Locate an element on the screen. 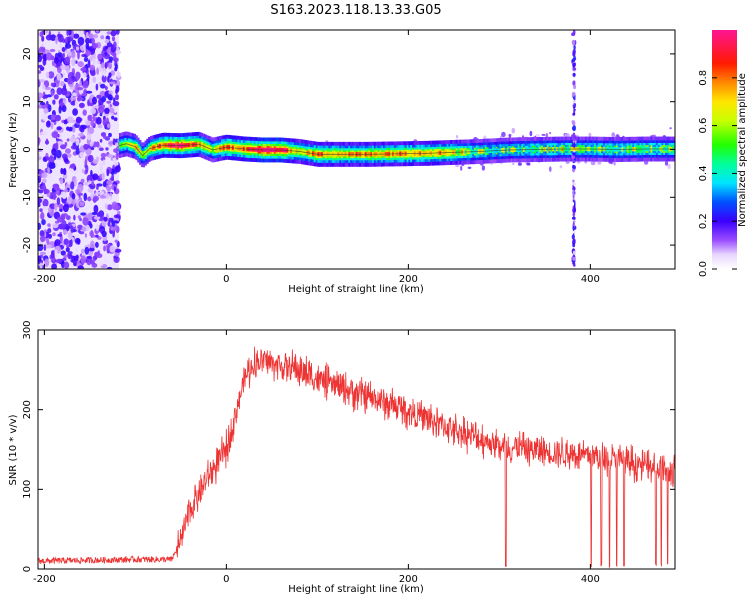  spectrogram-ylabel: Frequency (Hz) is located at coordinates (13, 150).